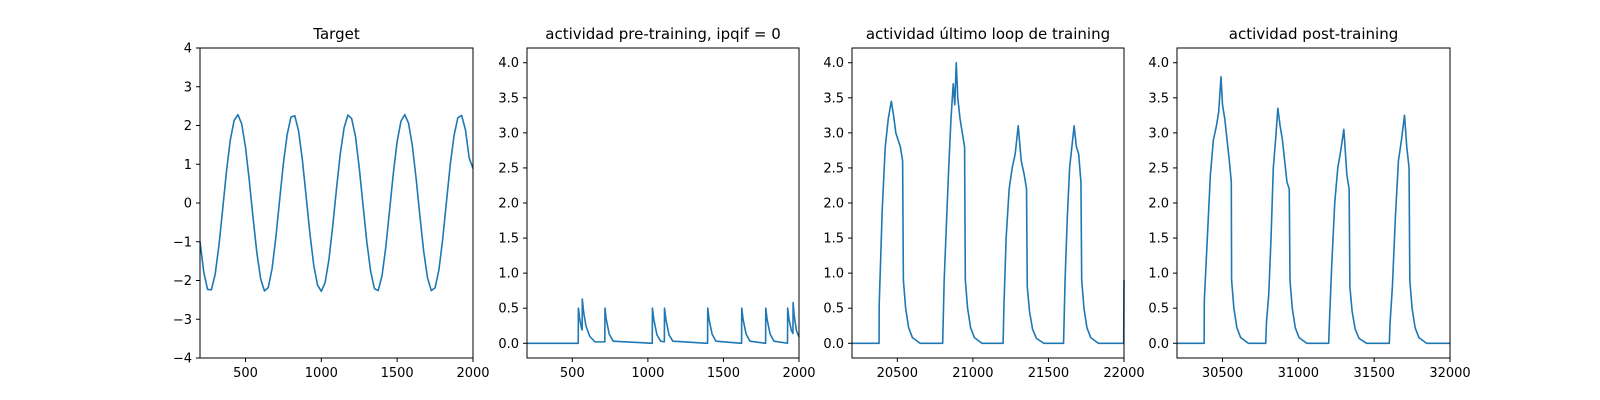  Describe the element at coordinates (188, 126) in the screenshot. I see `y-tick-label: 2` at that location.